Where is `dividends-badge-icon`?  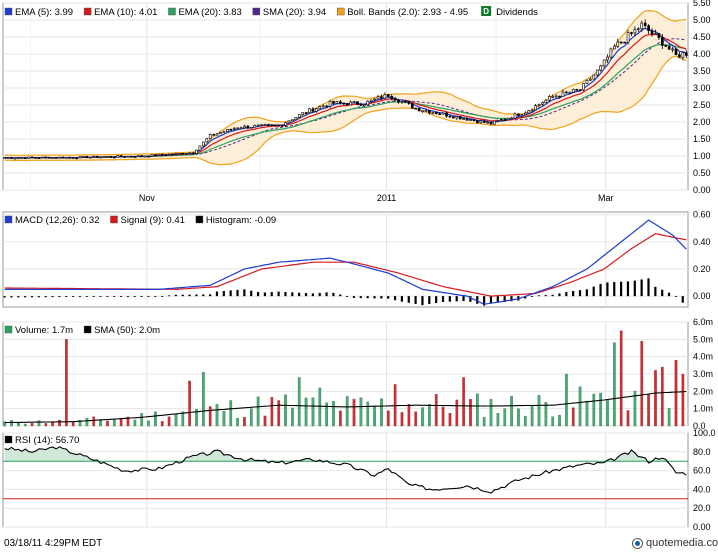
dividends-badge-icon is located at coordinates (486, 11).